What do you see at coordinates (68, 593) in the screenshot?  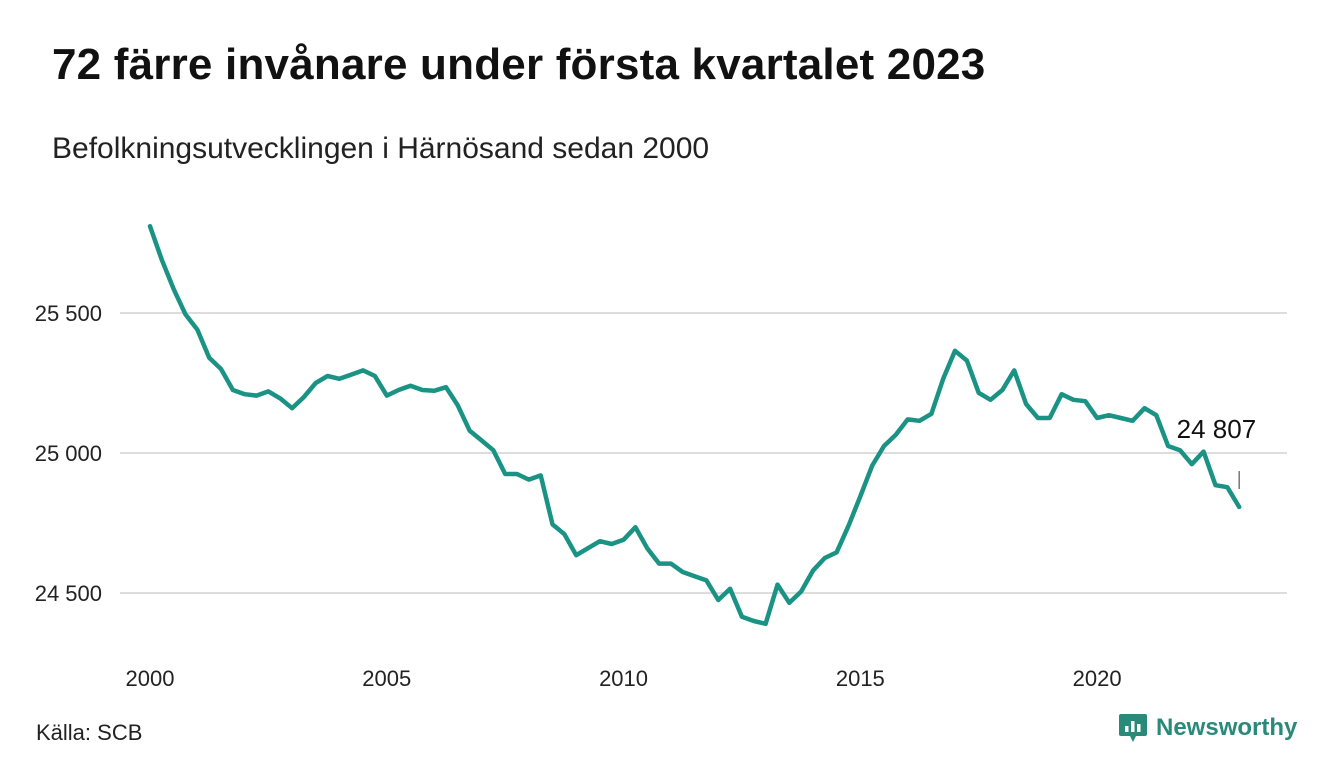 I see `y-tick-label: 24 500` at bounding box center [68, 593].